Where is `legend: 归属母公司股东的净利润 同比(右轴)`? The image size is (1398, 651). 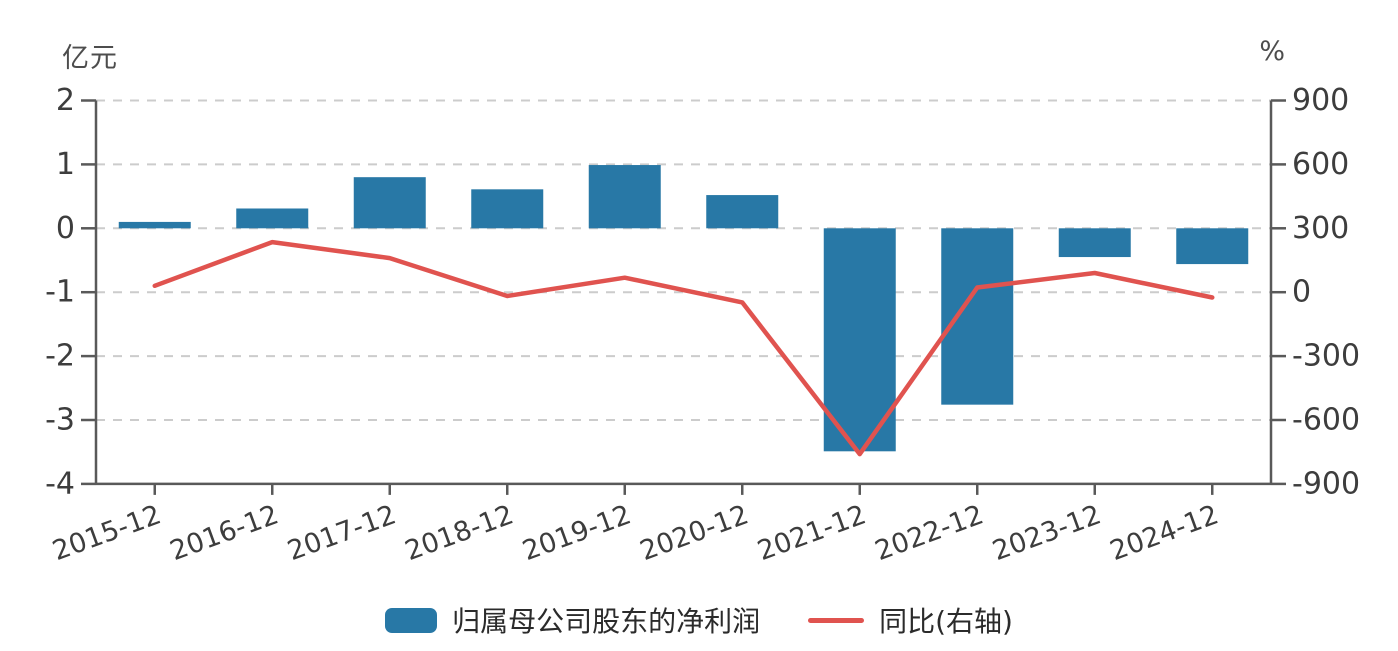
legend: 归属母公司股东的净利润 同比(右轴) is located at coordinates (699, 620).